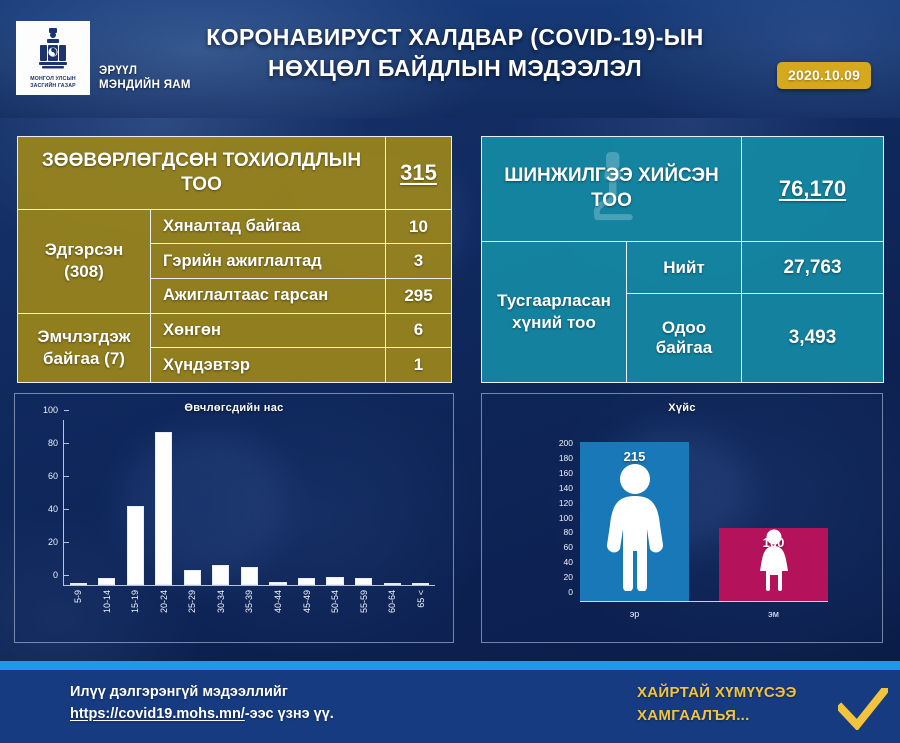  I want to click on gender-chart-y-tick: 20, so click(568, 577).